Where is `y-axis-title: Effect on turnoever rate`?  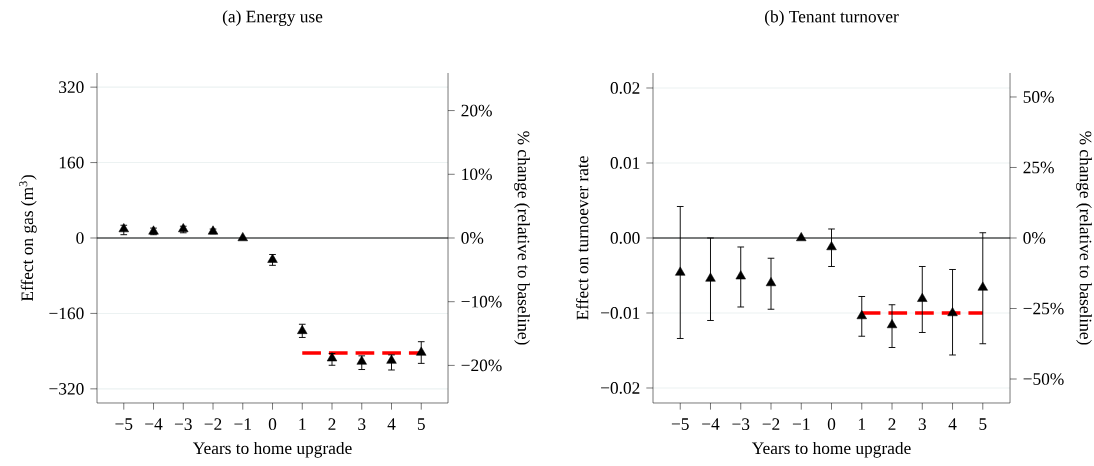
y-axis-title: Effect on turnoever rate is located at coordinates (582, 238).